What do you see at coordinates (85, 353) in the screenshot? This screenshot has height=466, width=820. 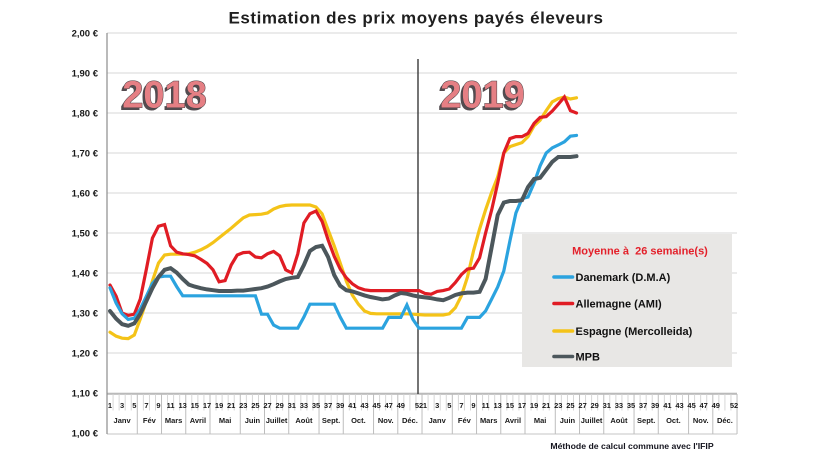 I see `svg-text: 1,20 €` at bounding box center [85, 353].